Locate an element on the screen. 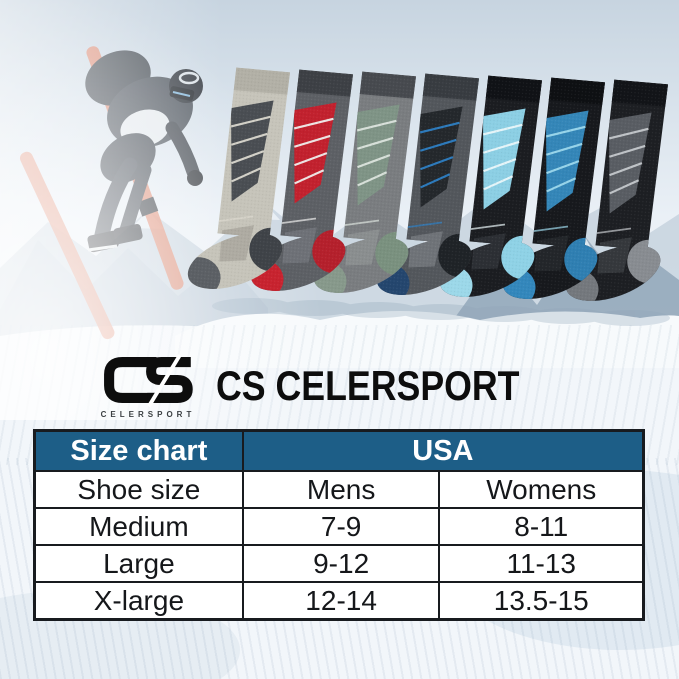  table-row-medium: Medium 7-9 8-11 is located at coordinates (339, 526).